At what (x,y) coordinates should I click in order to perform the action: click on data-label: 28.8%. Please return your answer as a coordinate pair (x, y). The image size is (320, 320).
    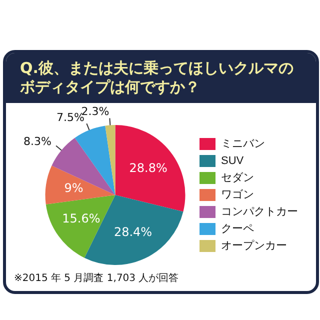
    Looking at the image, I should click on (148, 168).